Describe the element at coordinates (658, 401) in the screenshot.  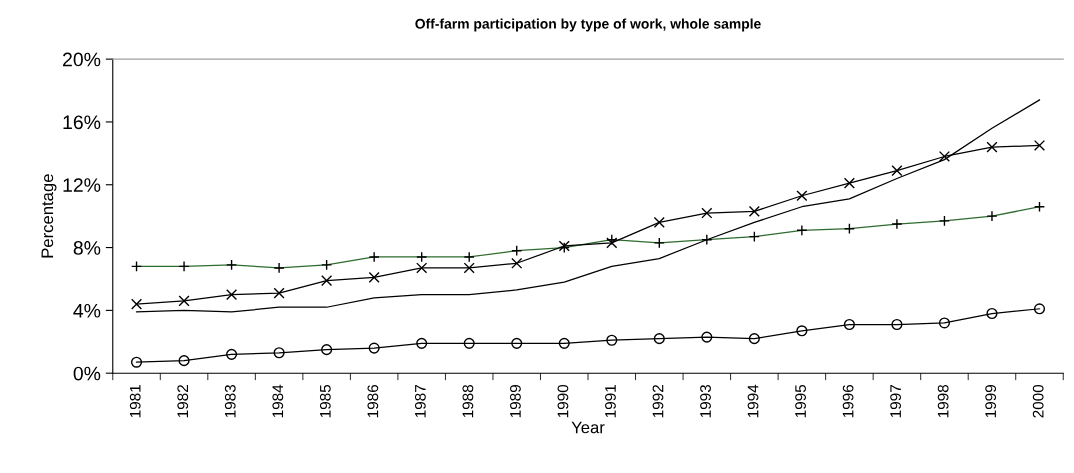
I see `x-tick-label: 1992` at that location.